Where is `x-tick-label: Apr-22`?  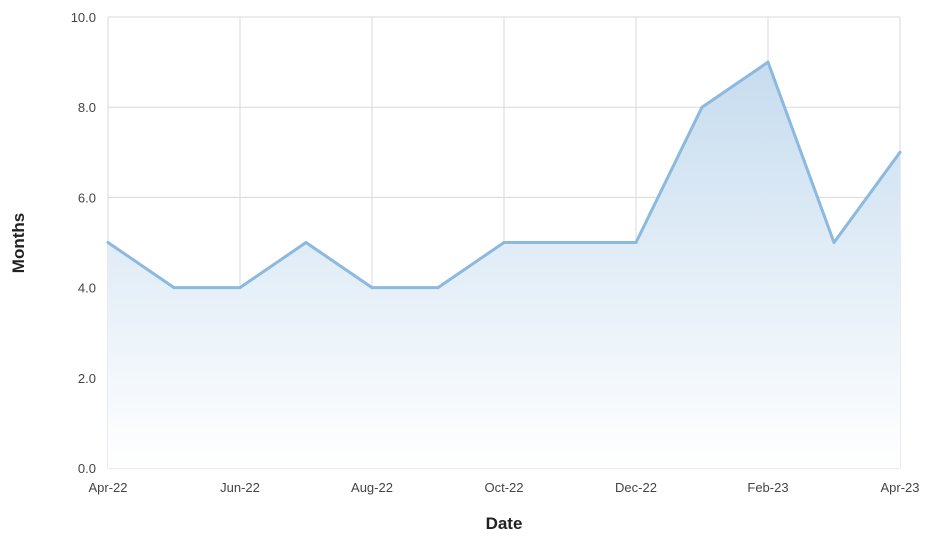
x-tick-label: Apr-22 is located at coordinates (107, 487).